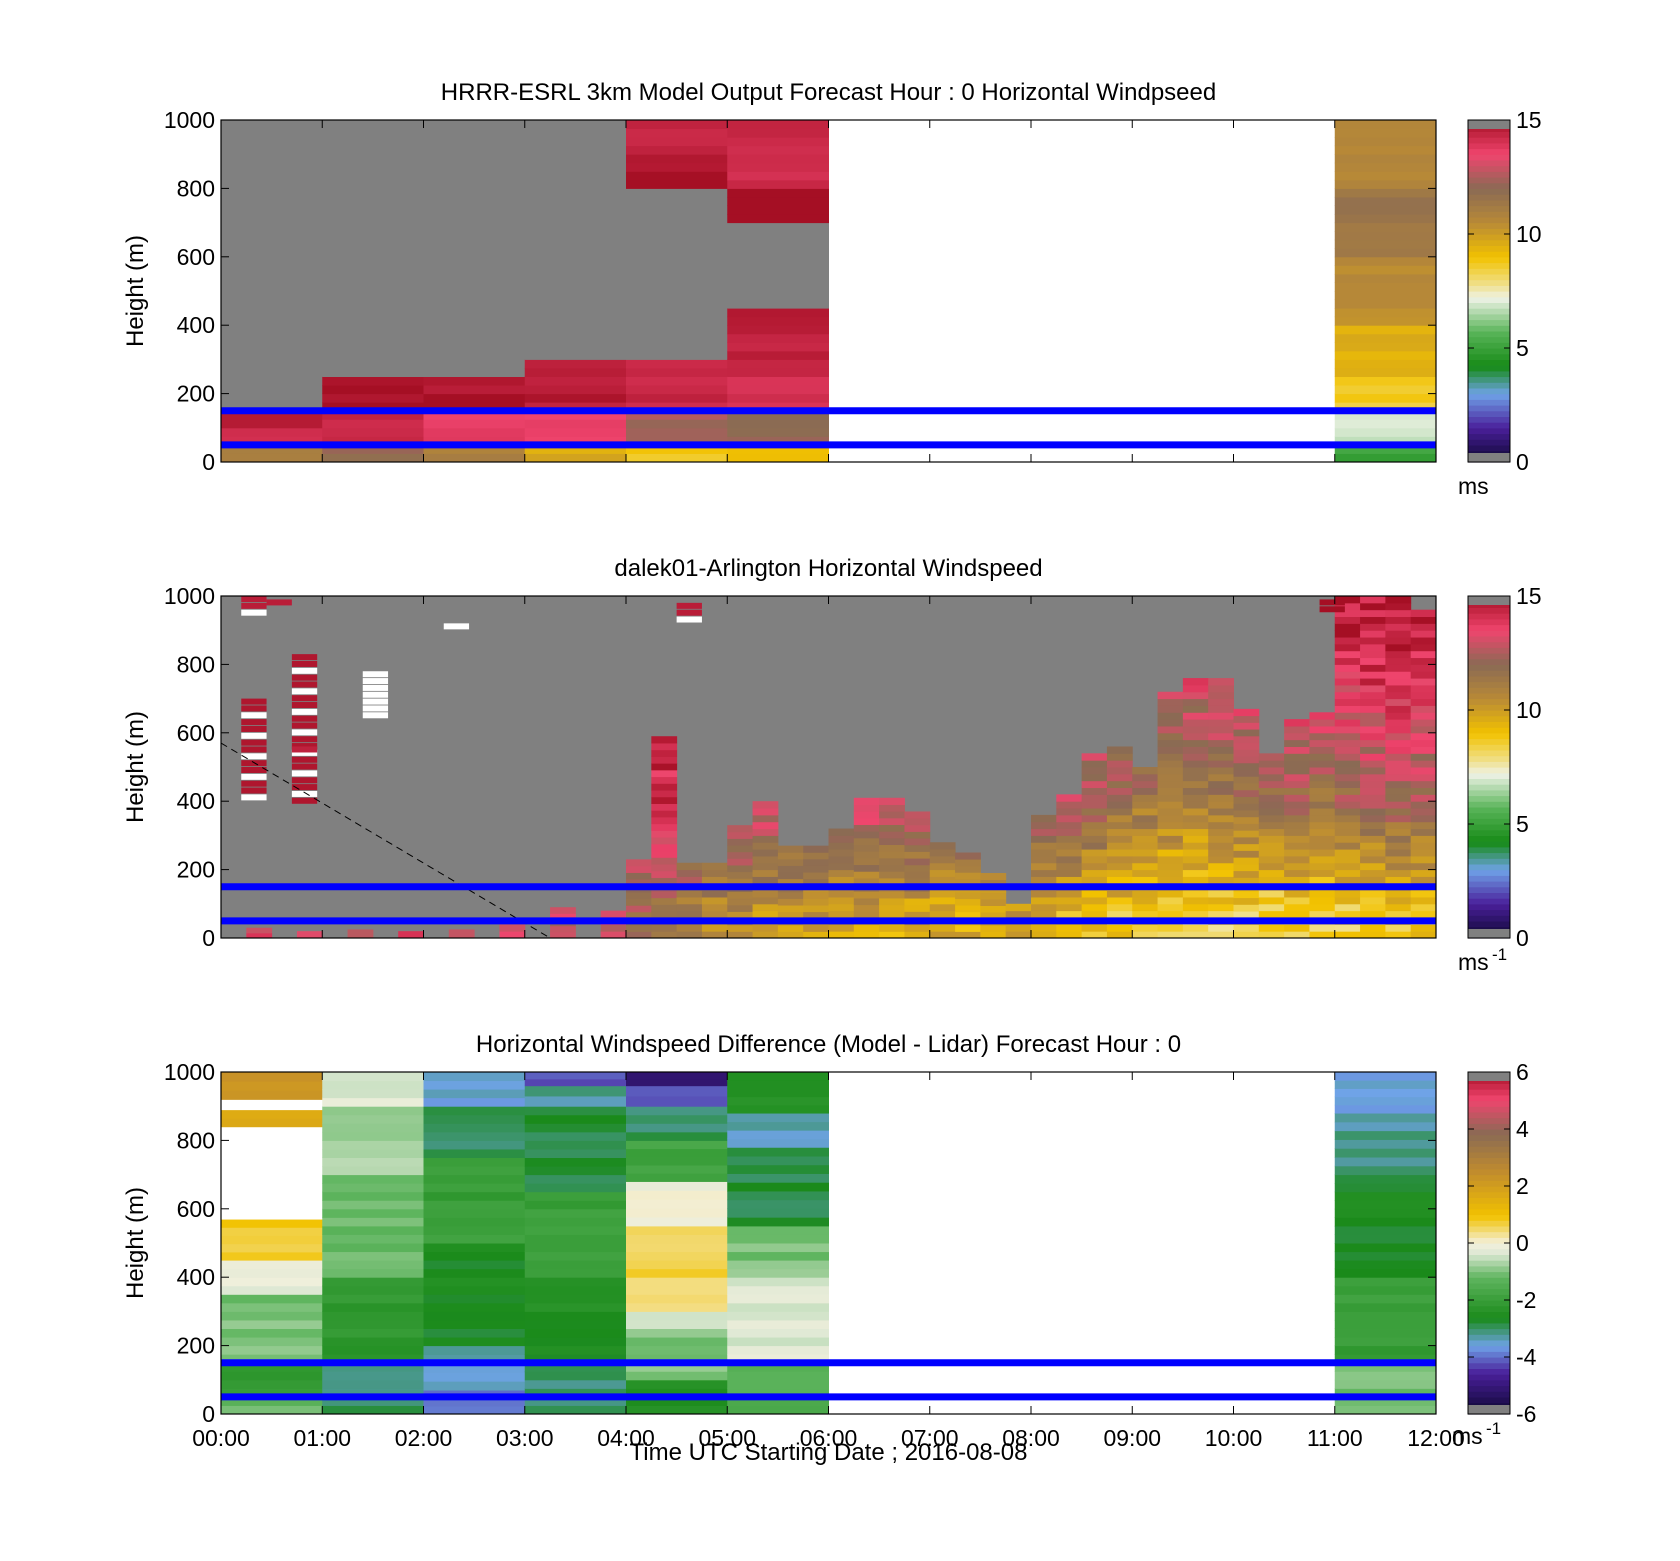  I want to click on x-tick-label: 09:00, so click(1132, 1438).